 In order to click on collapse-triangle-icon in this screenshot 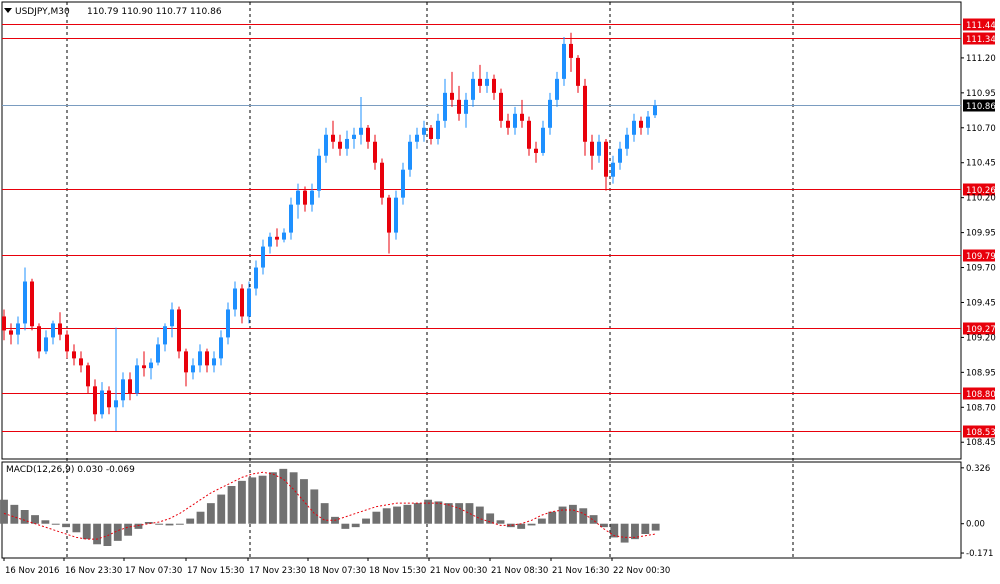, I will do `click(8, 10)`.